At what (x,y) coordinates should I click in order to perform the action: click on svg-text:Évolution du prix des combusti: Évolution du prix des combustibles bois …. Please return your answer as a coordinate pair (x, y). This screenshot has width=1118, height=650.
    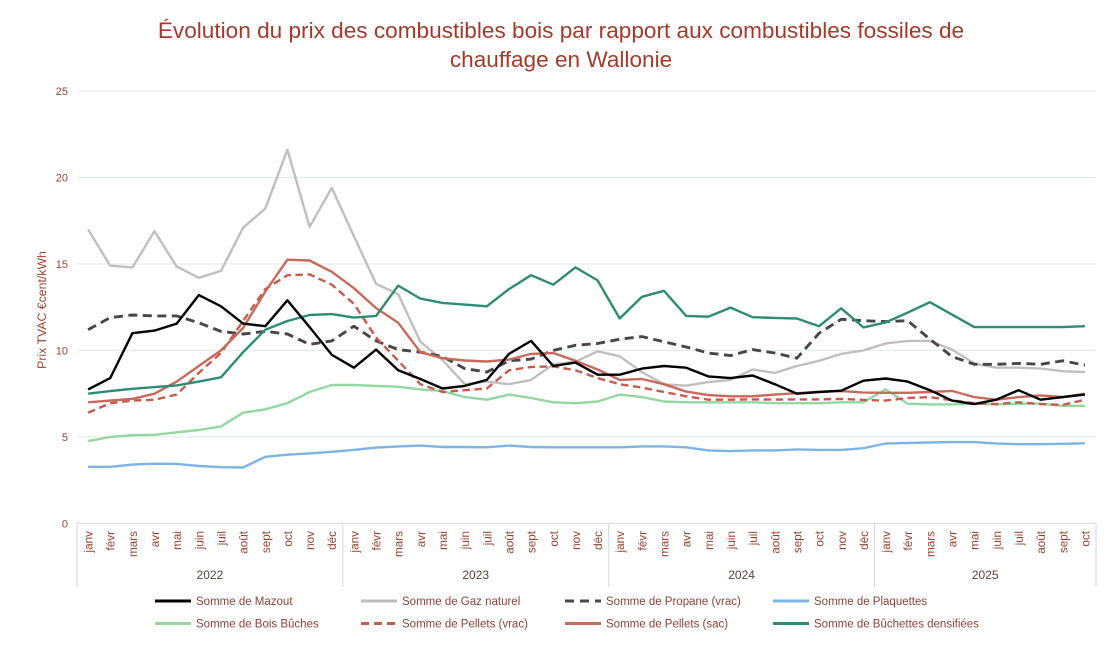
    Looking at the image, I should click on (561, 30).